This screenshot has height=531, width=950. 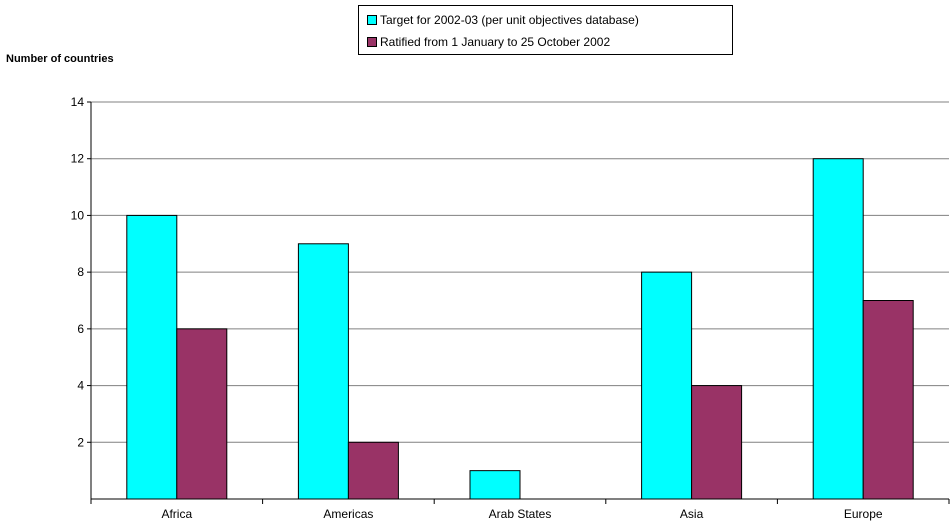 I want to click on y-tick-label-12: 12, so click(x=78, y=159).